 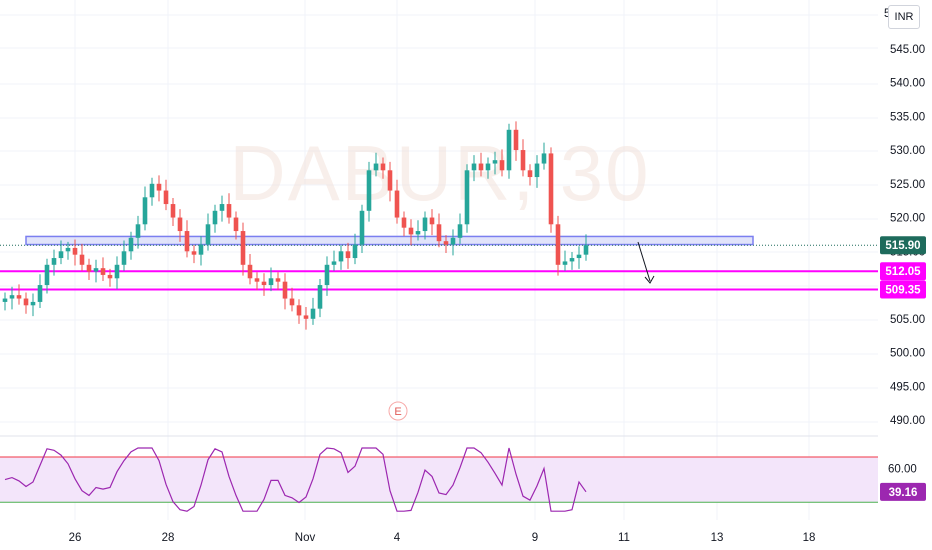 I want to click on price-tick-label: 530.00, so click(x=907, y=151).